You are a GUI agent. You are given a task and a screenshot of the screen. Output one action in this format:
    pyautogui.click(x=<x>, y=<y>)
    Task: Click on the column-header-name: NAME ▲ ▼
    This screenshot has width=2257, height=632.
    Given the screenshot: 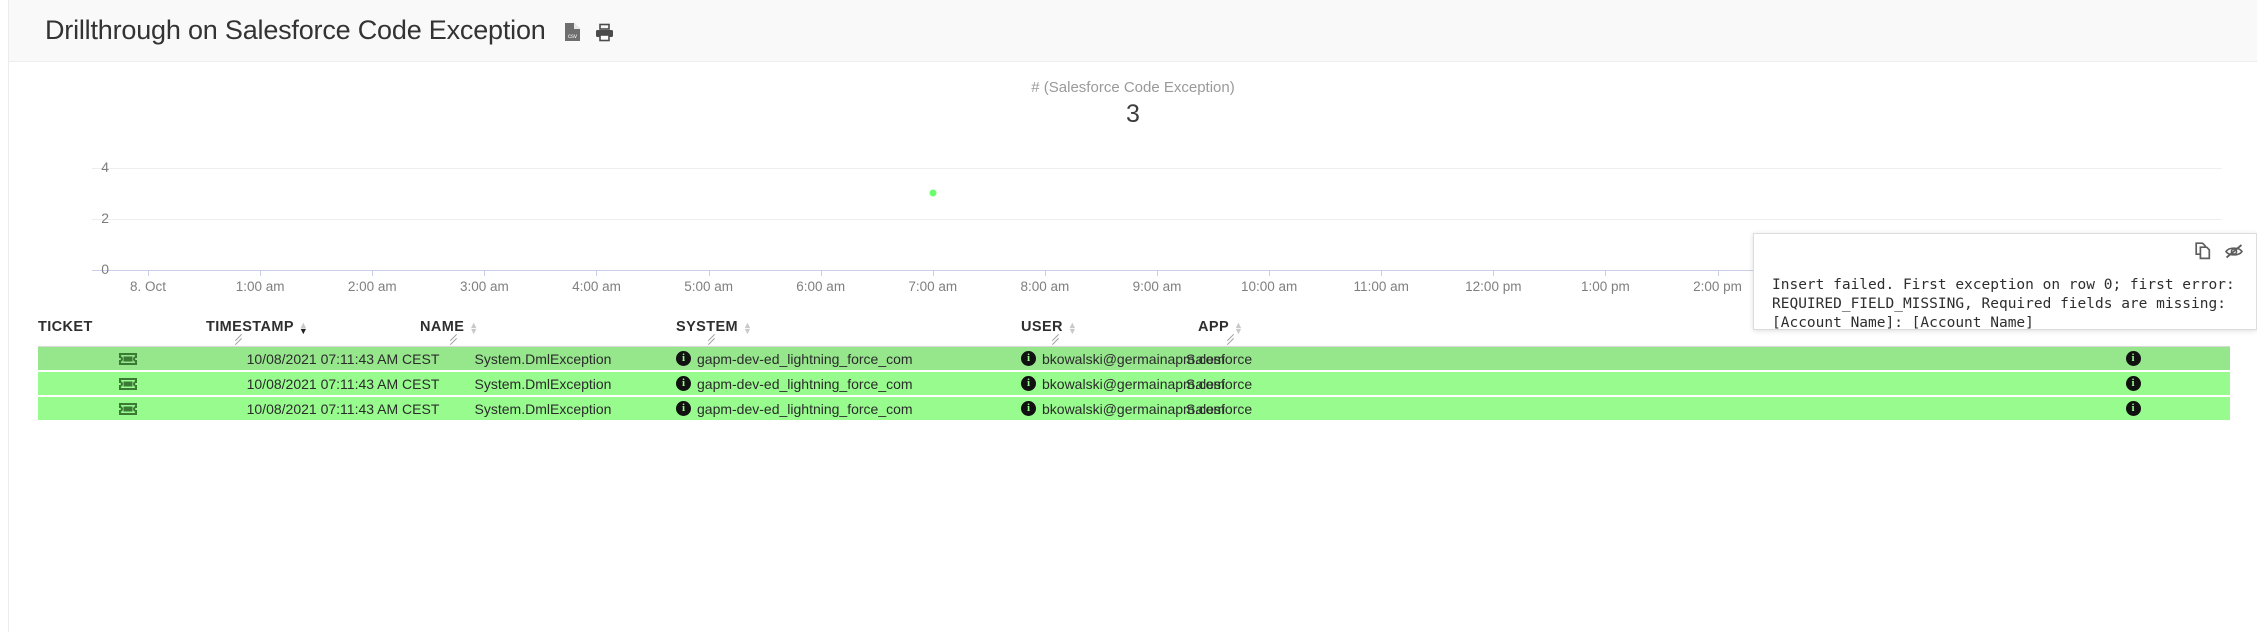 What is the action you would take?
    pyautogui.click(x=449, y=327)
    